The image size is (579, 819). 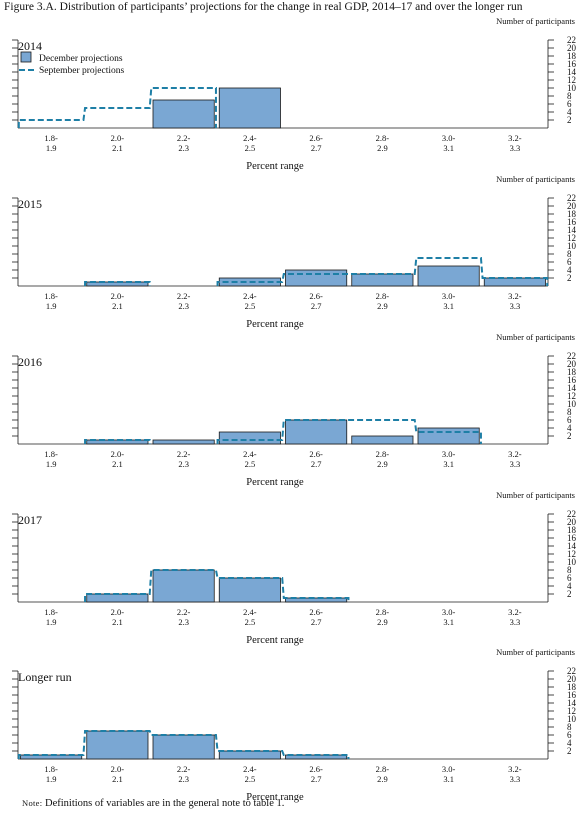 I want to click on panel-title: 2017, so click(x=30, y=520).